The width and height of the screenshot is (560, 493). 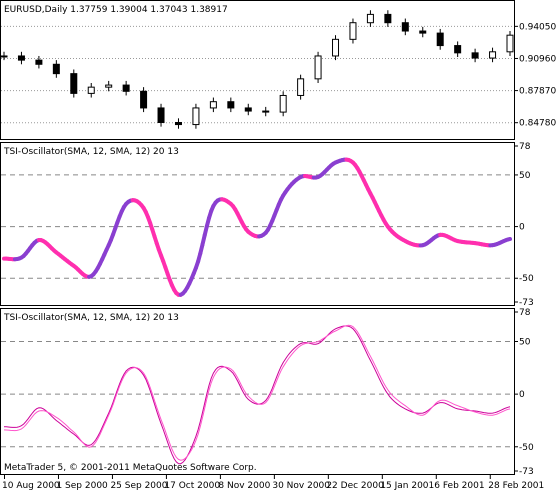 What do you see at coordinates (244, 486) in the screenshot?
I see `x-tick-label: 8 Nov 2000` at bounding box center [244, 486].